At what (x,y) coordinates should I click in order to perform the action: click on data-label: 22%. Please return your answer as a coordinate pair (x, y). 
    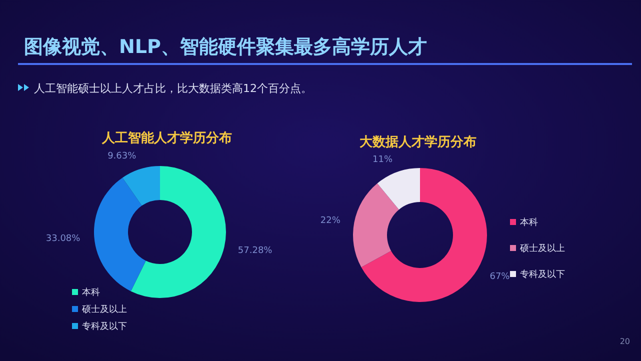
    Looking at the image, I should click on (330, 221).